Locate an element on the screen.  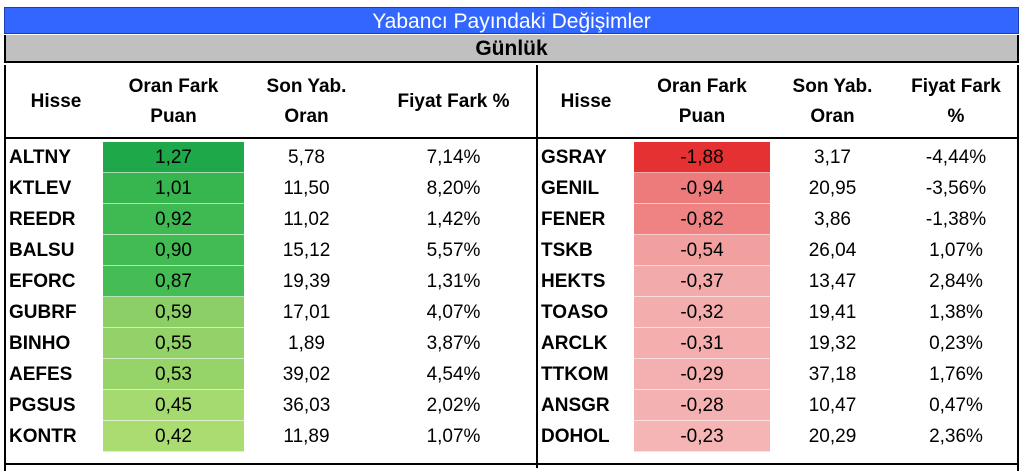
table-row: GSRAY -1,88 3,17 -4,44% is located at coordinates (777, 157).